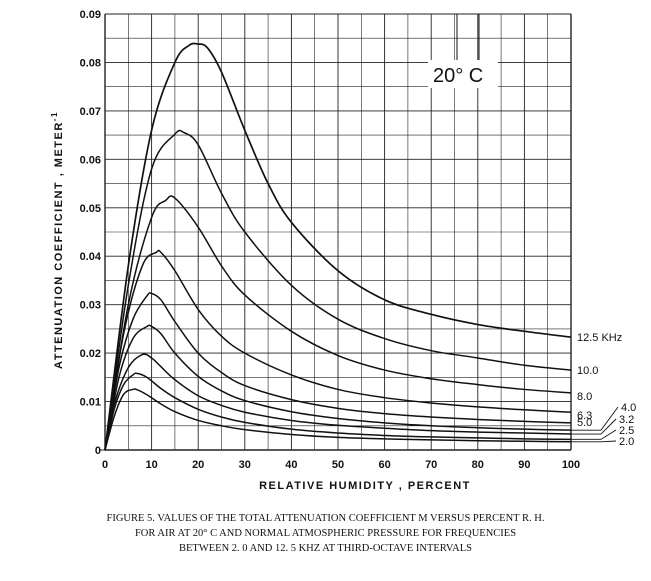 This screenshot has width=651, height=581. What do you see at coordinates (98, 451) in the screenshot?
I see `y-tick-label: 0` at bounding box center [98, 451].